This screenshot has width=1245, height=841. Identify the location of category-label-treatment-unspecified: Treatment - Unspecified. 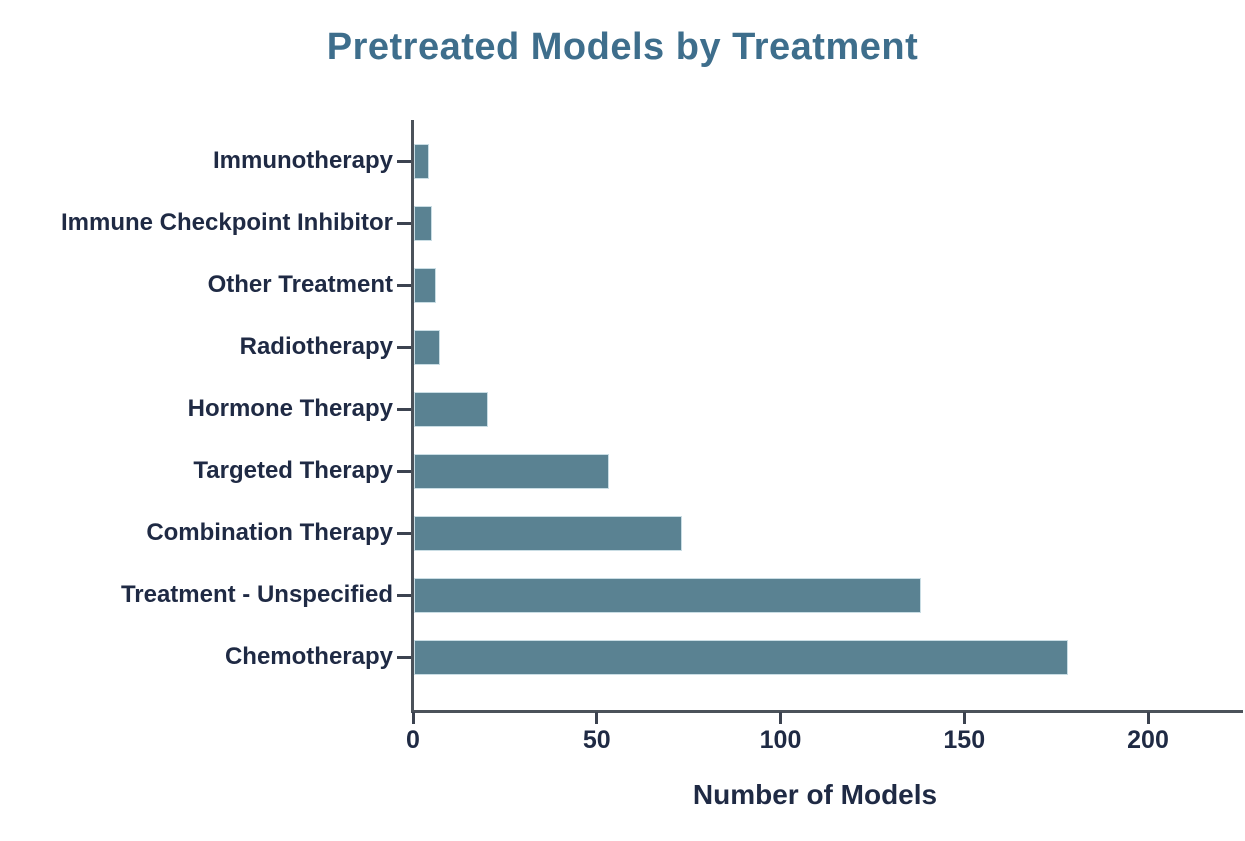
(256, 594).